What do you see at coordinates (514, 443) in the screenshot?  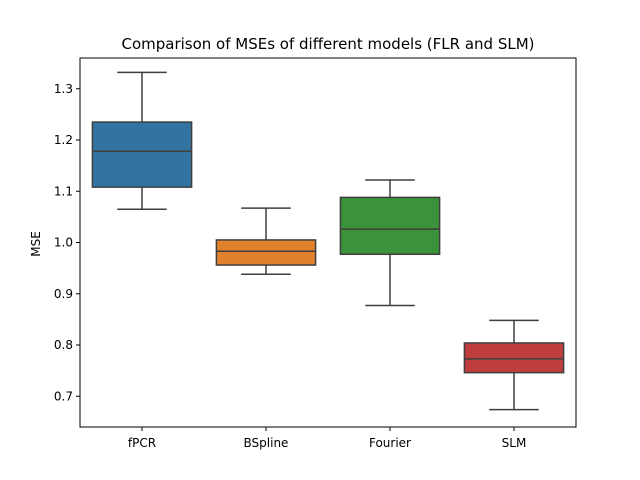 I see `x-tick-label: SLM` at bounding box center [514, 443].